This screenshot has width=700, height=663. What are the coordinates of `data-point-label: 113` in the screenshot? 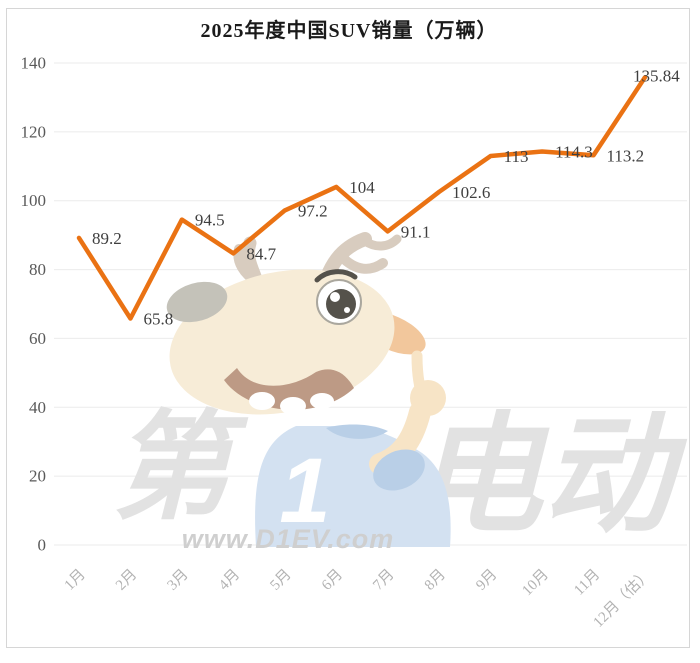 It's located at (516, 156).